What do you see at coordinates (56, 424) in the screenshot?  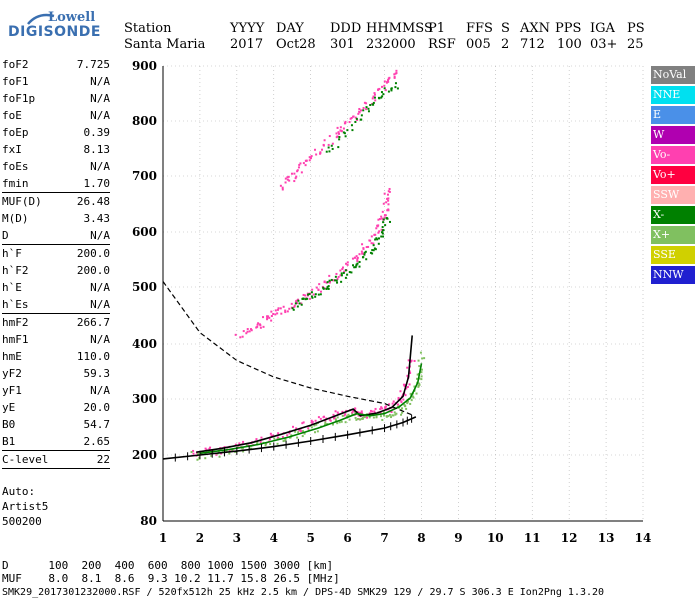 I see `param-row: B0 54.7` at bounding box center [56, 424].